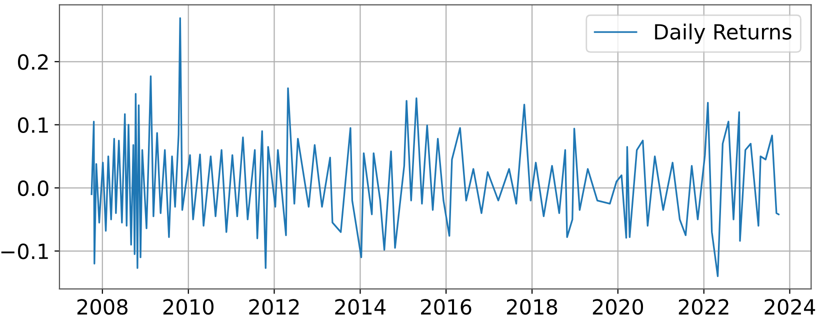 Image resolution: width=826 pixels, height=321 pixels. Describe the element at coordinates (446, 306) in the screenshot. I see `x-tick-label: 2016` at that location.